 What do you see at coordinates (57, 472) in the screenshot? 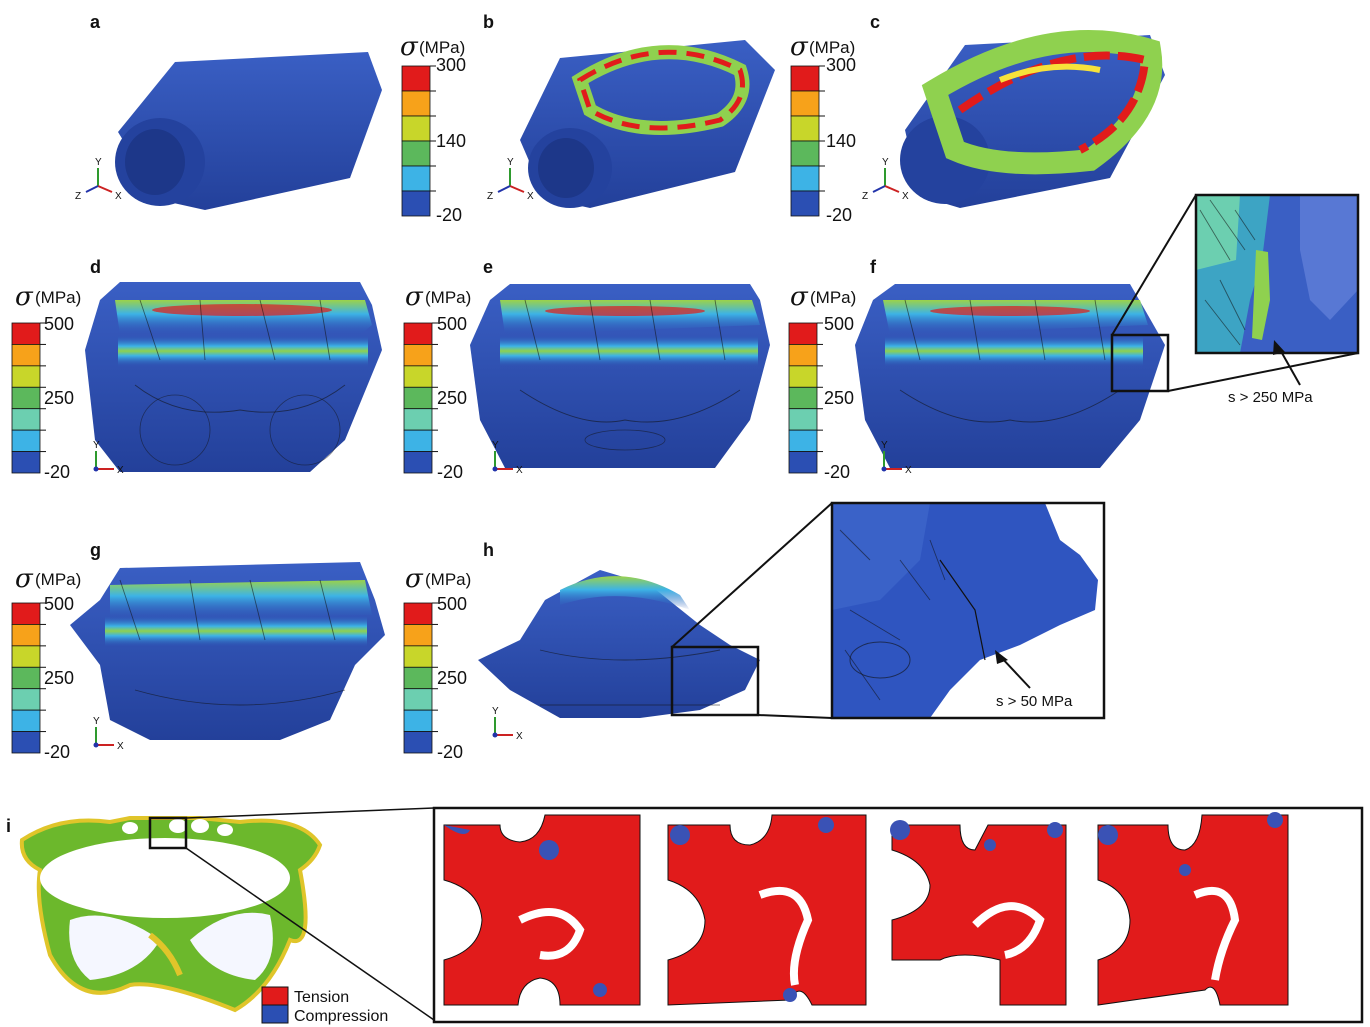
I see `colorbar-d-tick-min: -20` at bounding box center [57, 472].